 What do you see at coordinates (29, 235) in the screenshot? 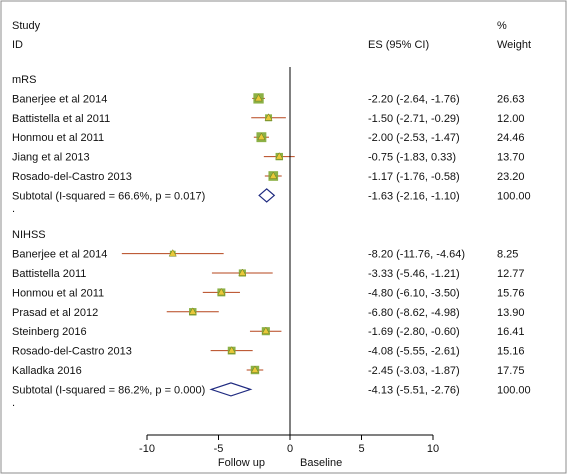
I see `group-label: NIHSS` at bounding box center [29, 235].